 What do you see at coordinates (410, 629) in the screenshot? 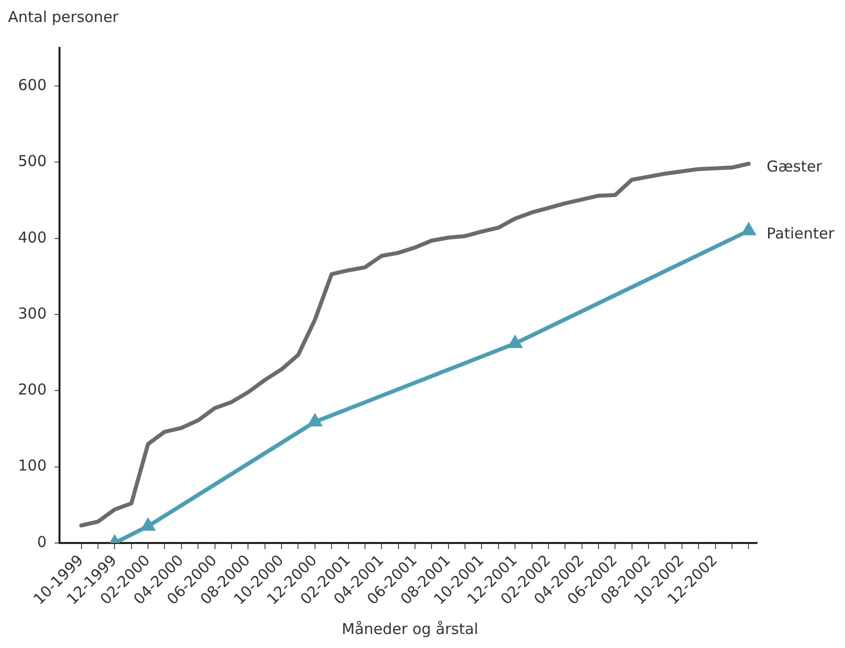
I see `x-axis-title: Måneder og årstal` at bounding box center [410, 629].